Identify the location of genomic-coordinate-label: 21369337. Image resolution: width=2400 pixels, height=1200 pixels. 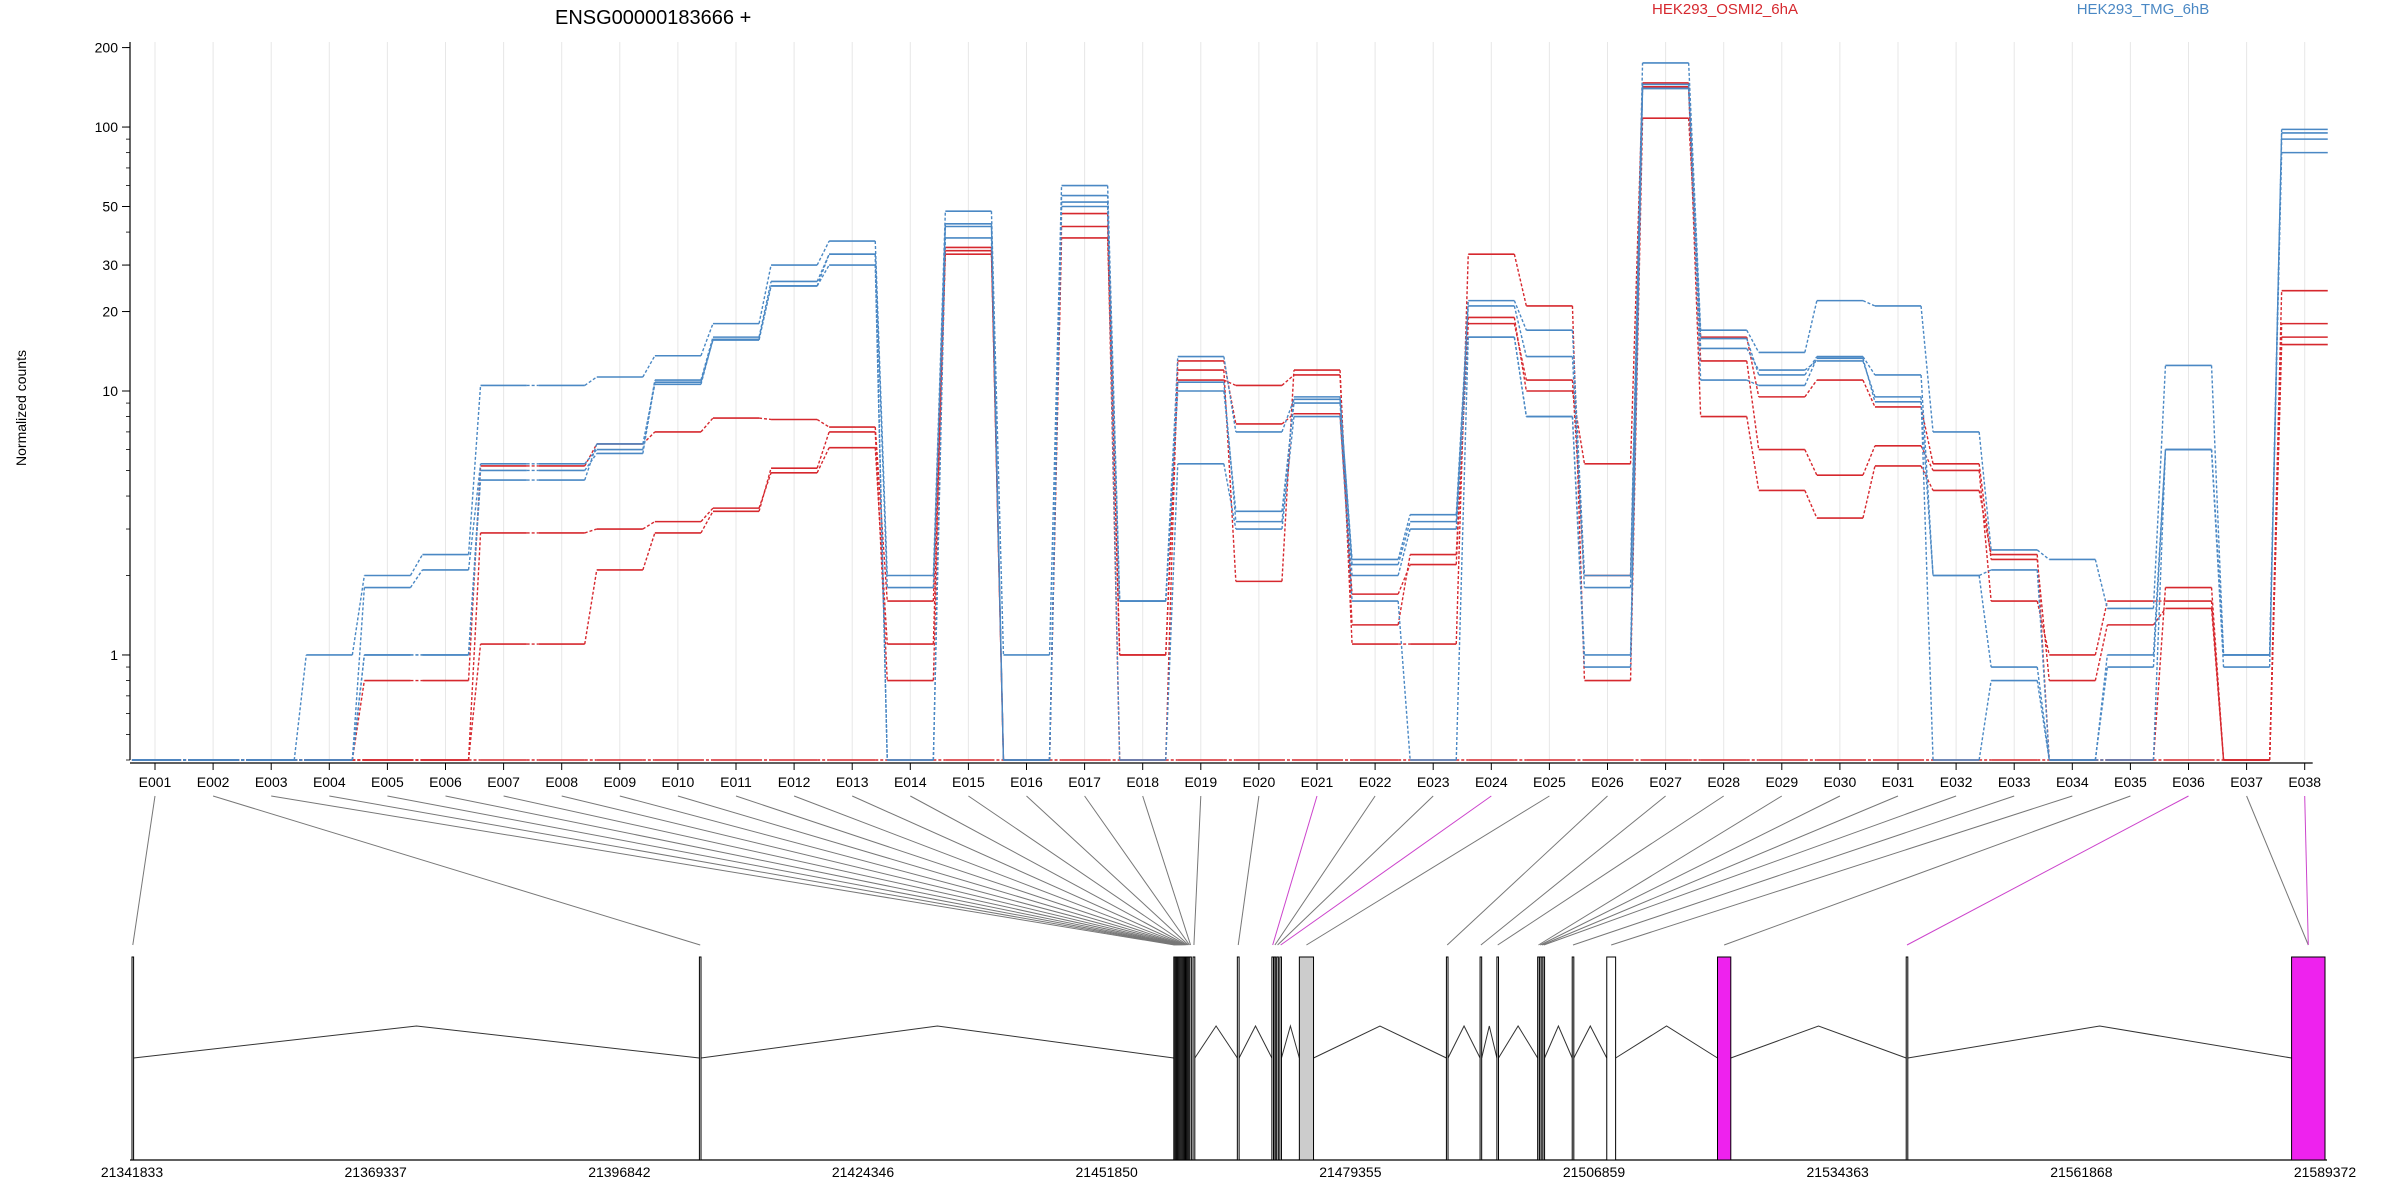
(376, 1172).